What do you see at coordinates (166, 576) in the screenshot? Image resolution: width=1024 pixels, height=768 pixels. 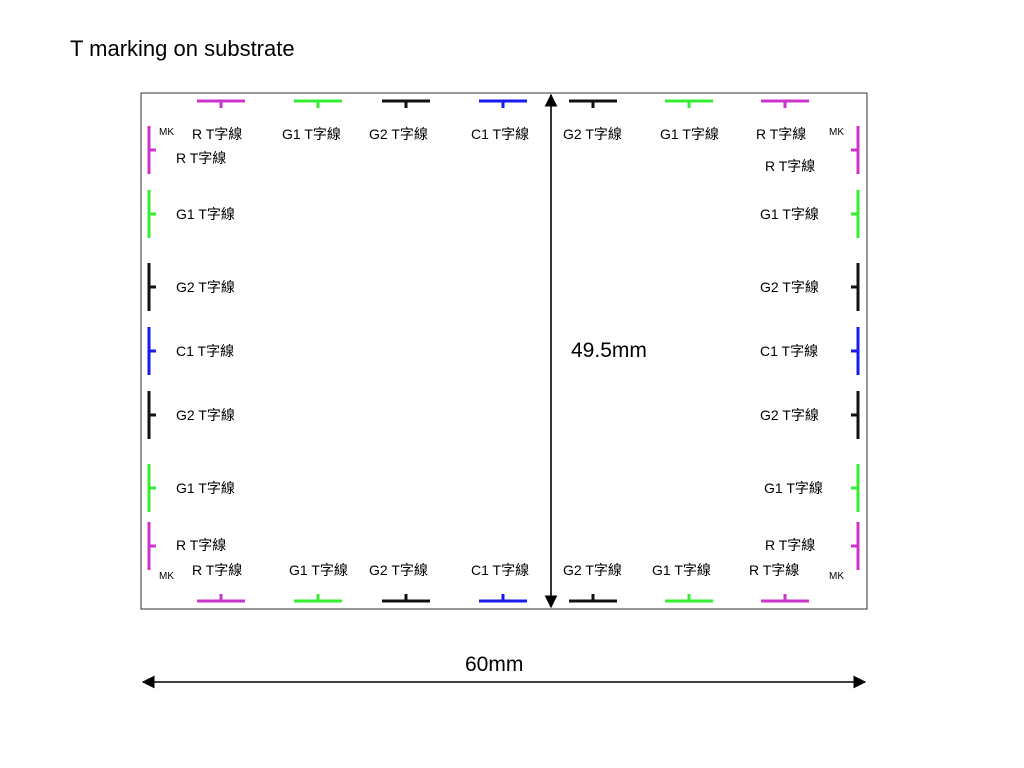 I see `mk-label-bottom-left: MK` at bounding box center [166, 576].